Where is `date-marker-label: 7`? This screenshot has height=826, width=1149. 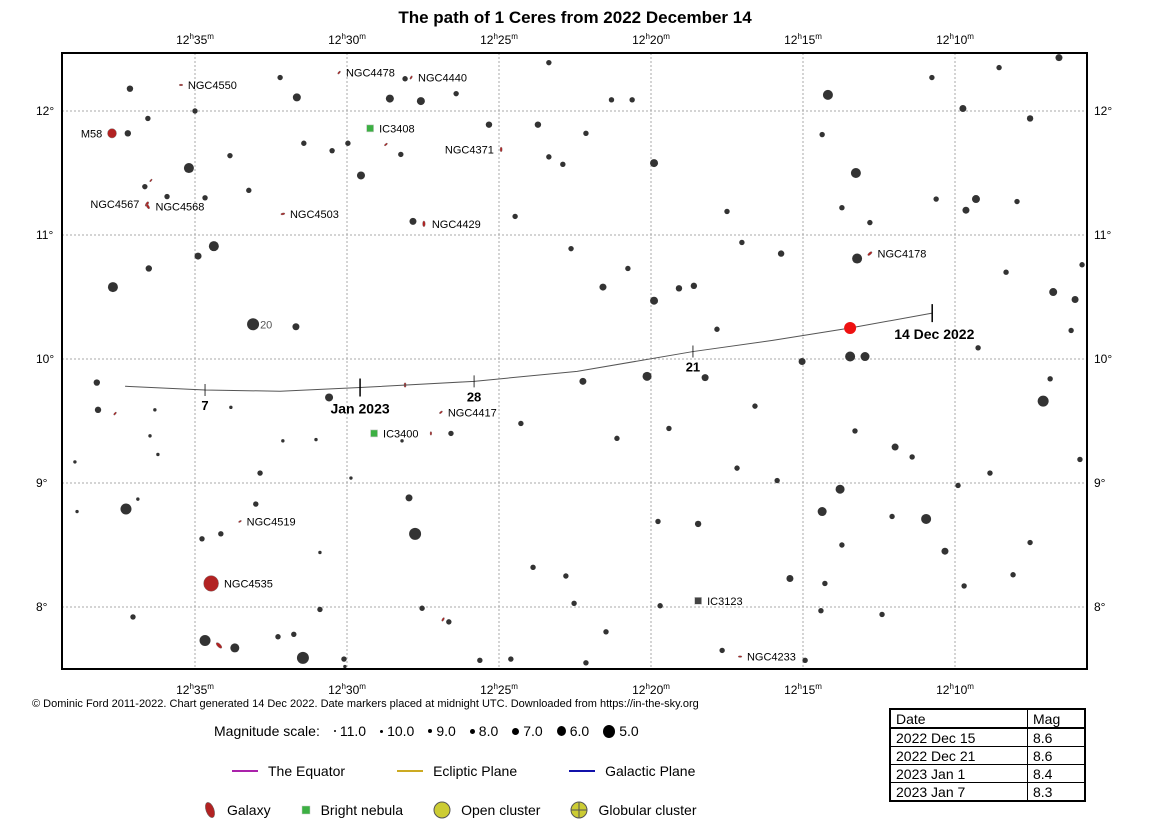 date-marker-label: 7 is located at coordinates (204, 405).